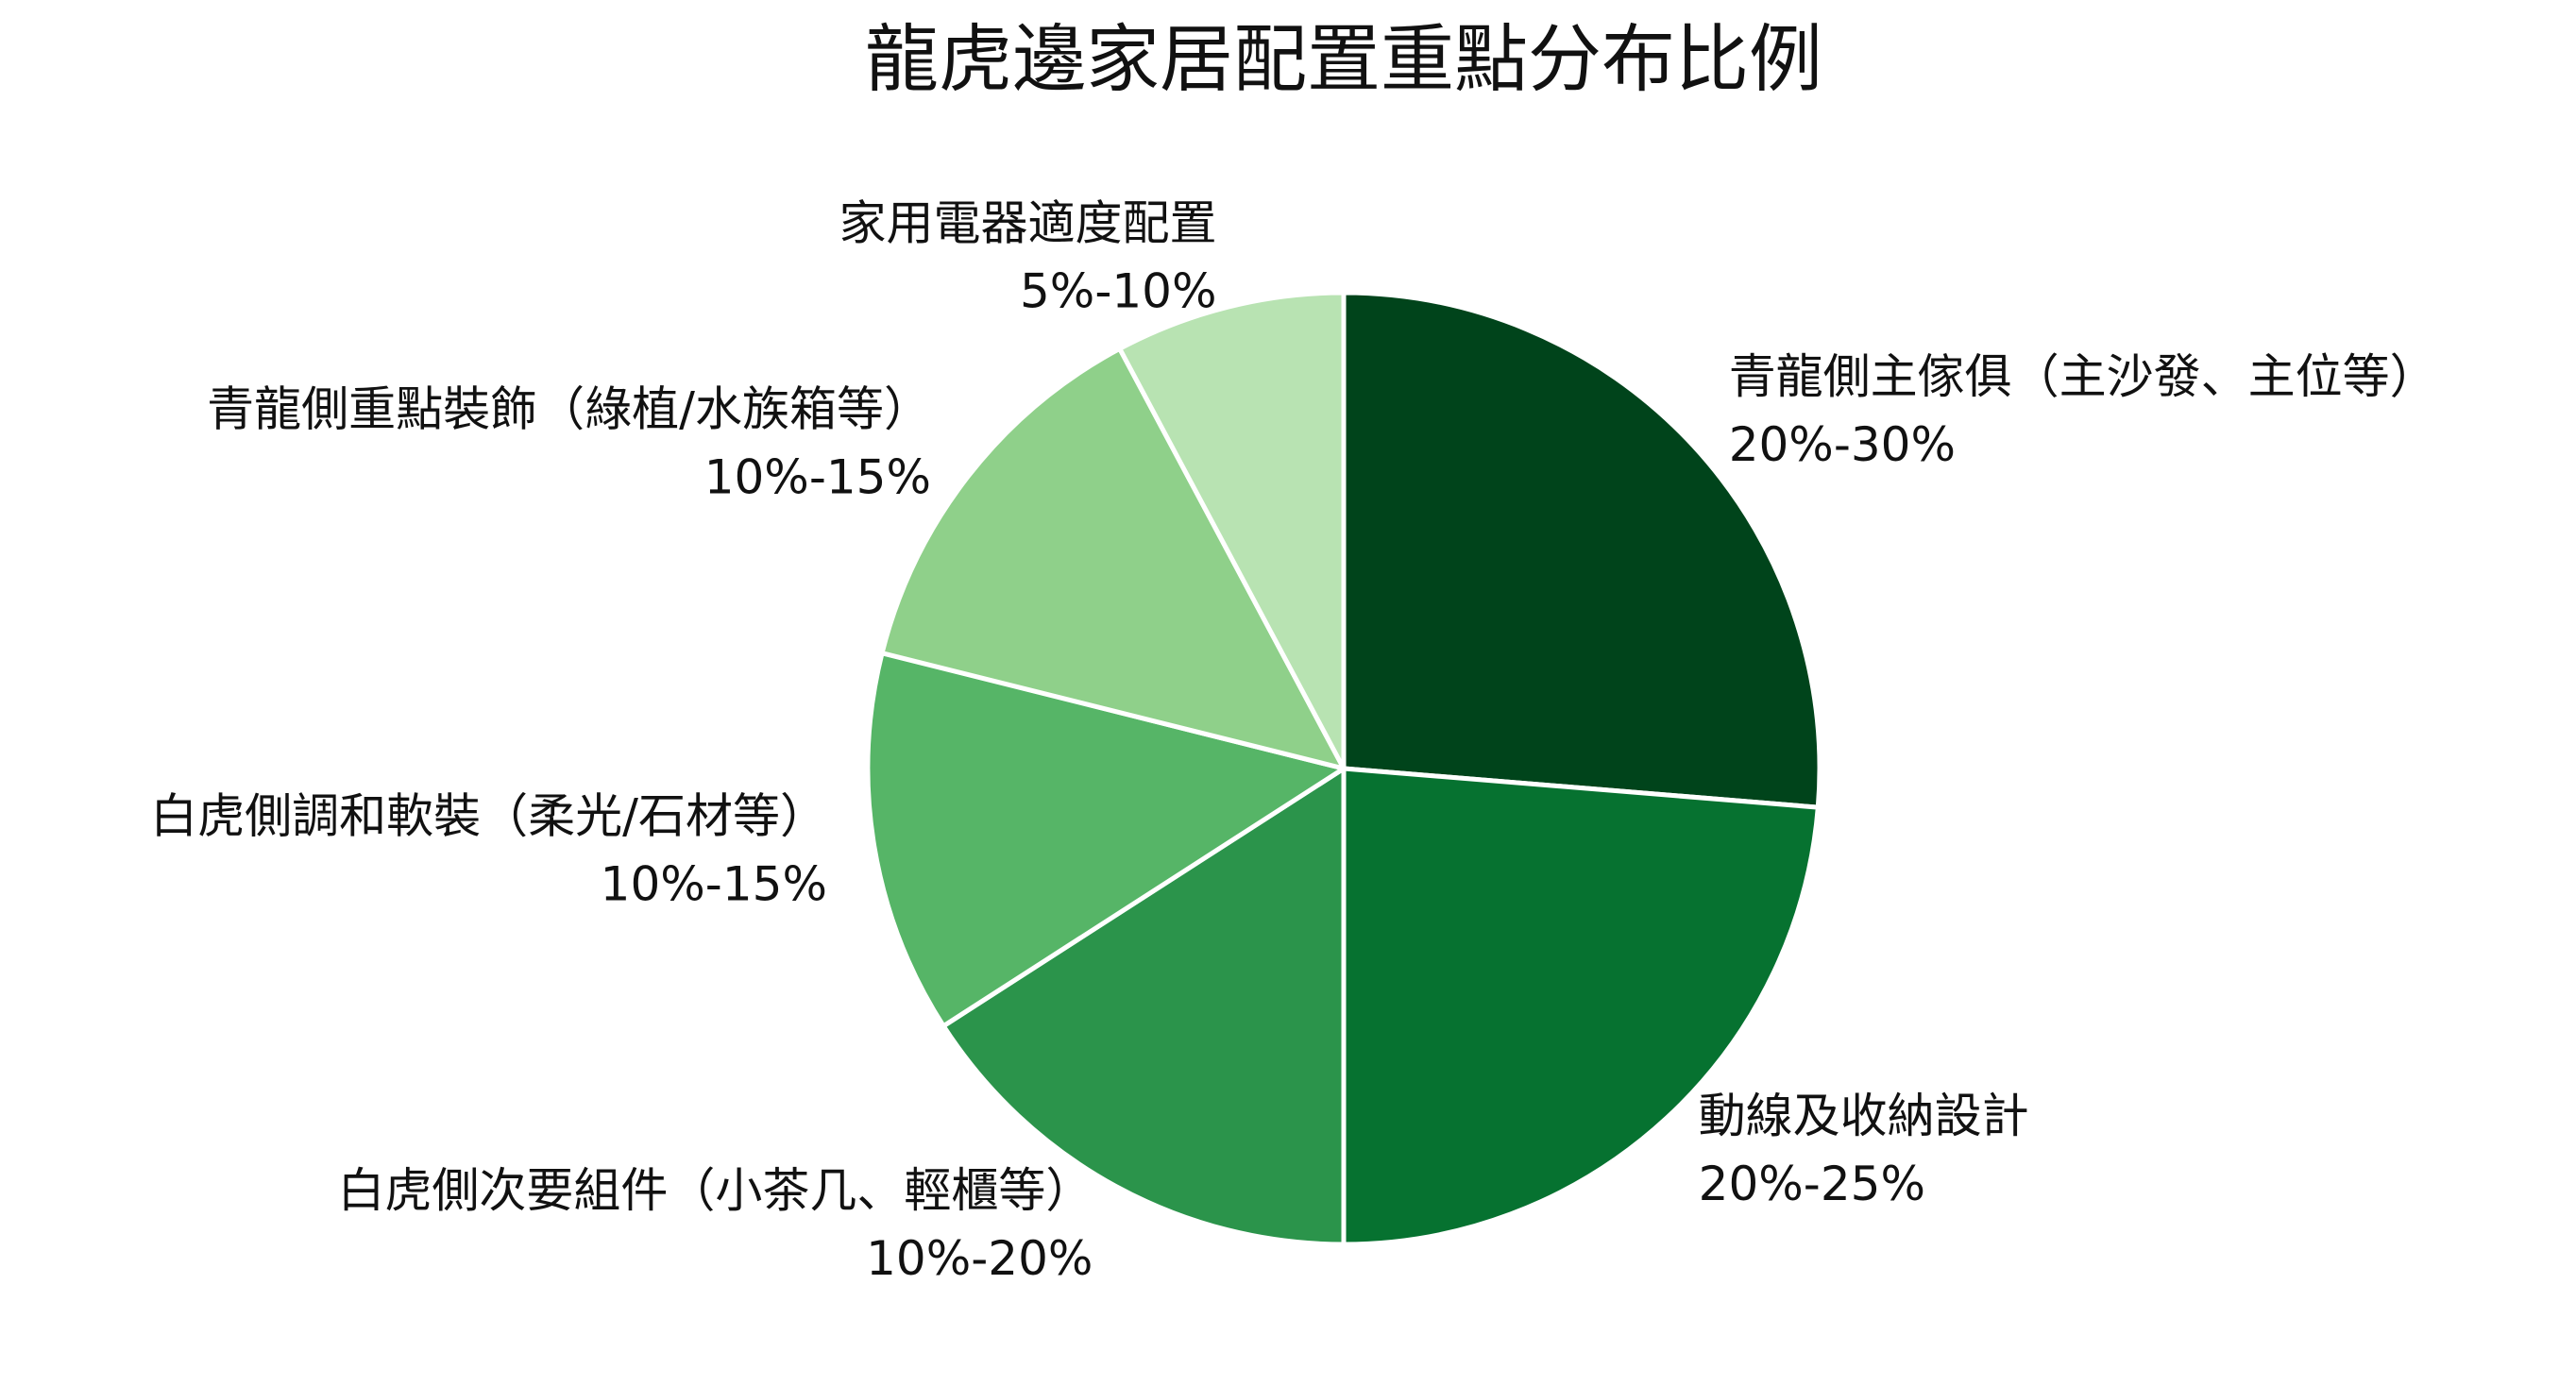 The height and width of the screenshot is (1386, 2576). What do you see at coordinates (1864, 1116) in the screenshot?
I see `slice-label: 動線及收納設計` at bounding box center [1864, 1116].